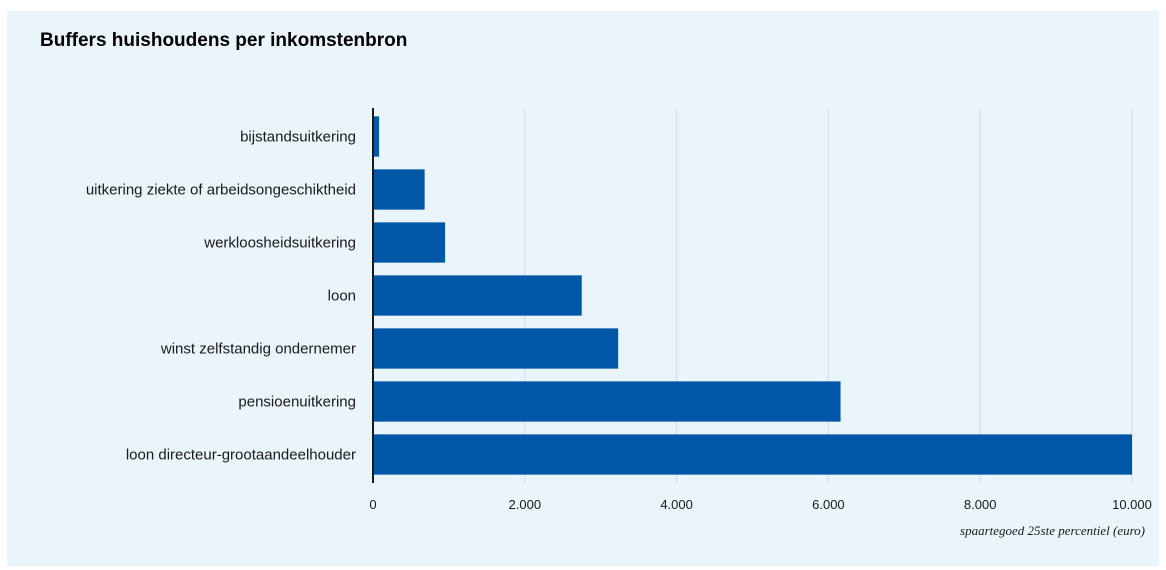 The height and width of the screenshot is (570, 1166). What do you see at coordinates (525, 504) in the screenshot?
I see `x-tick-label: 2.000` at bounding box center [525, 504].